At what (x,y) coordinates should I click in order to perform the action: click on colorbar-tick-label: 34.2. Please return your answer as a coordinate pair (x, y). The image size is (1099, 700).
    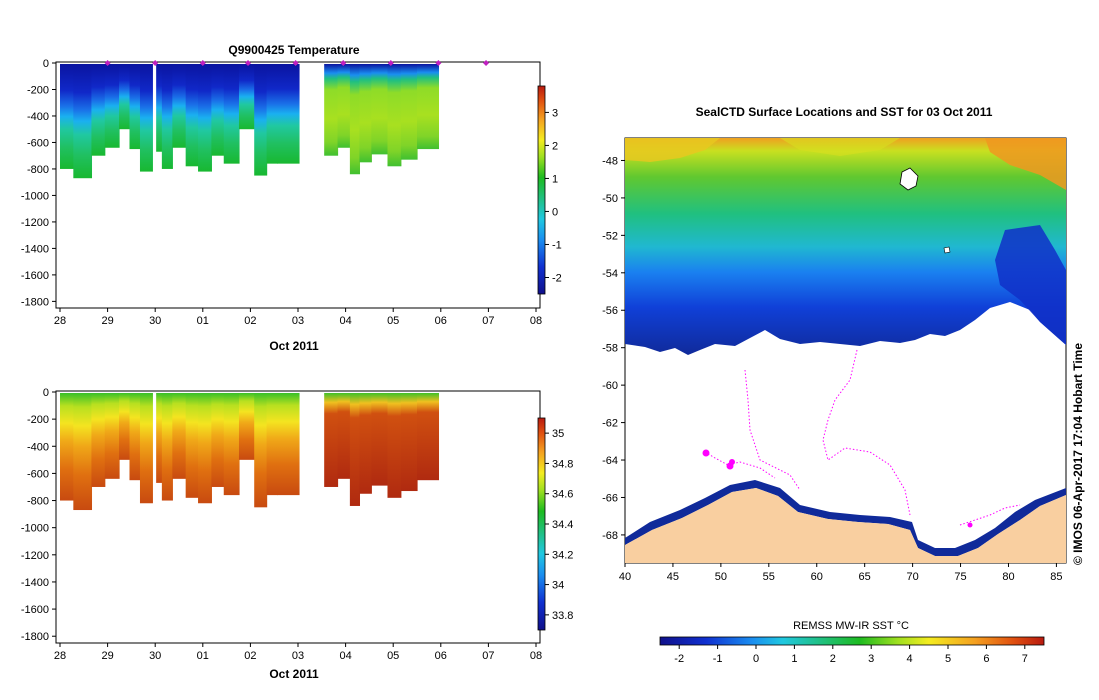
    Looking at the image, I should click on (562, 555).